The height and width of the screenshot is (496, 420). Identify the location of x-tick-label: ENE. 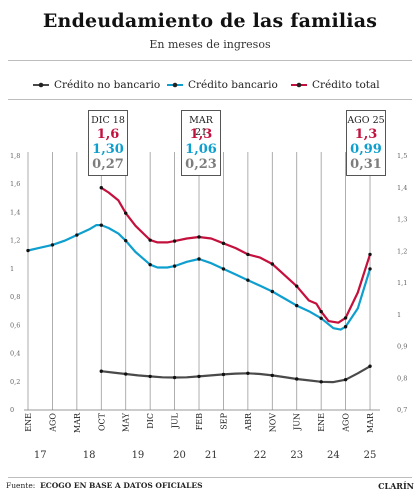
(321, 422).